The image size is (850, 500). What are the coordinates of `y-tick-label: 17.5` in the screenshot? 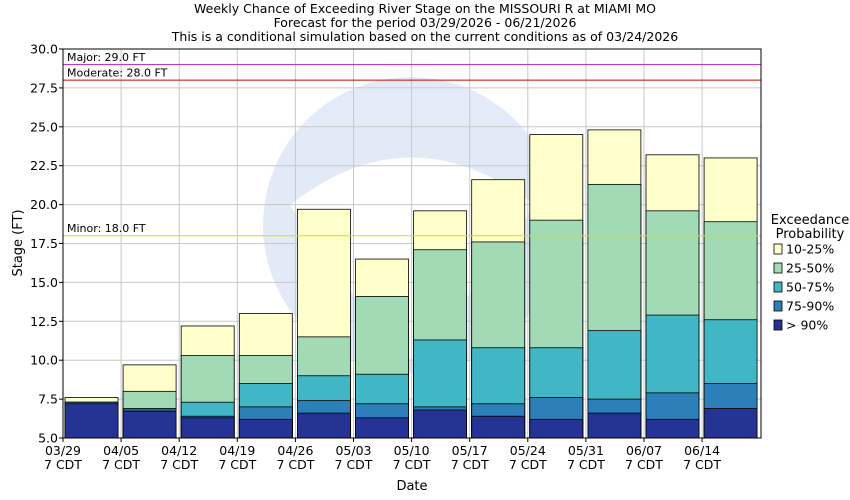 It's located at (44, 243).